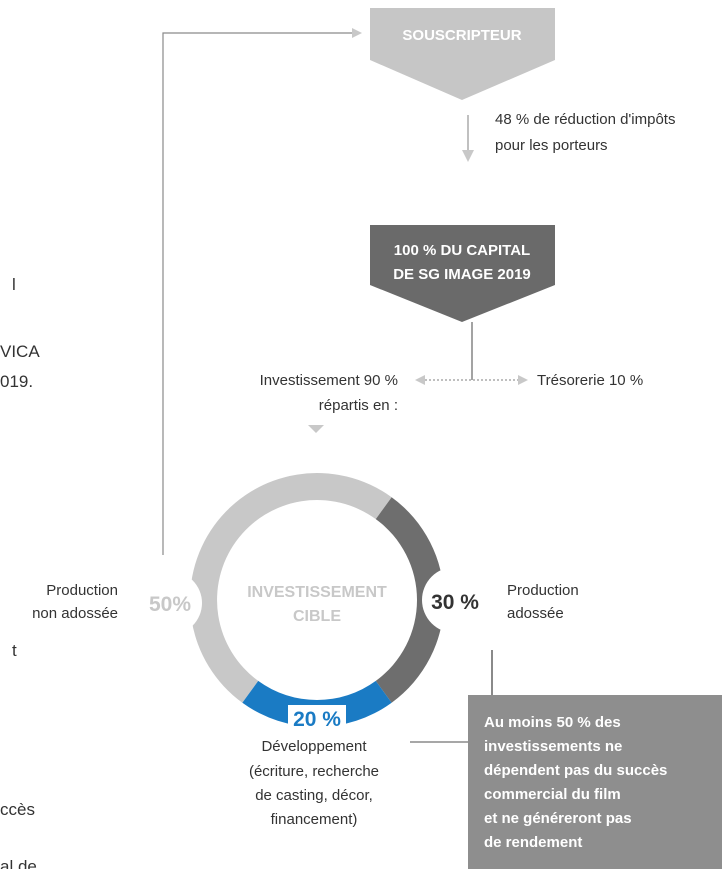 The width and height of the screenshot is (722, 869). Describe the element at coordinates (20, 351) in the screenshot. I see `fragment: VICA` at that location.